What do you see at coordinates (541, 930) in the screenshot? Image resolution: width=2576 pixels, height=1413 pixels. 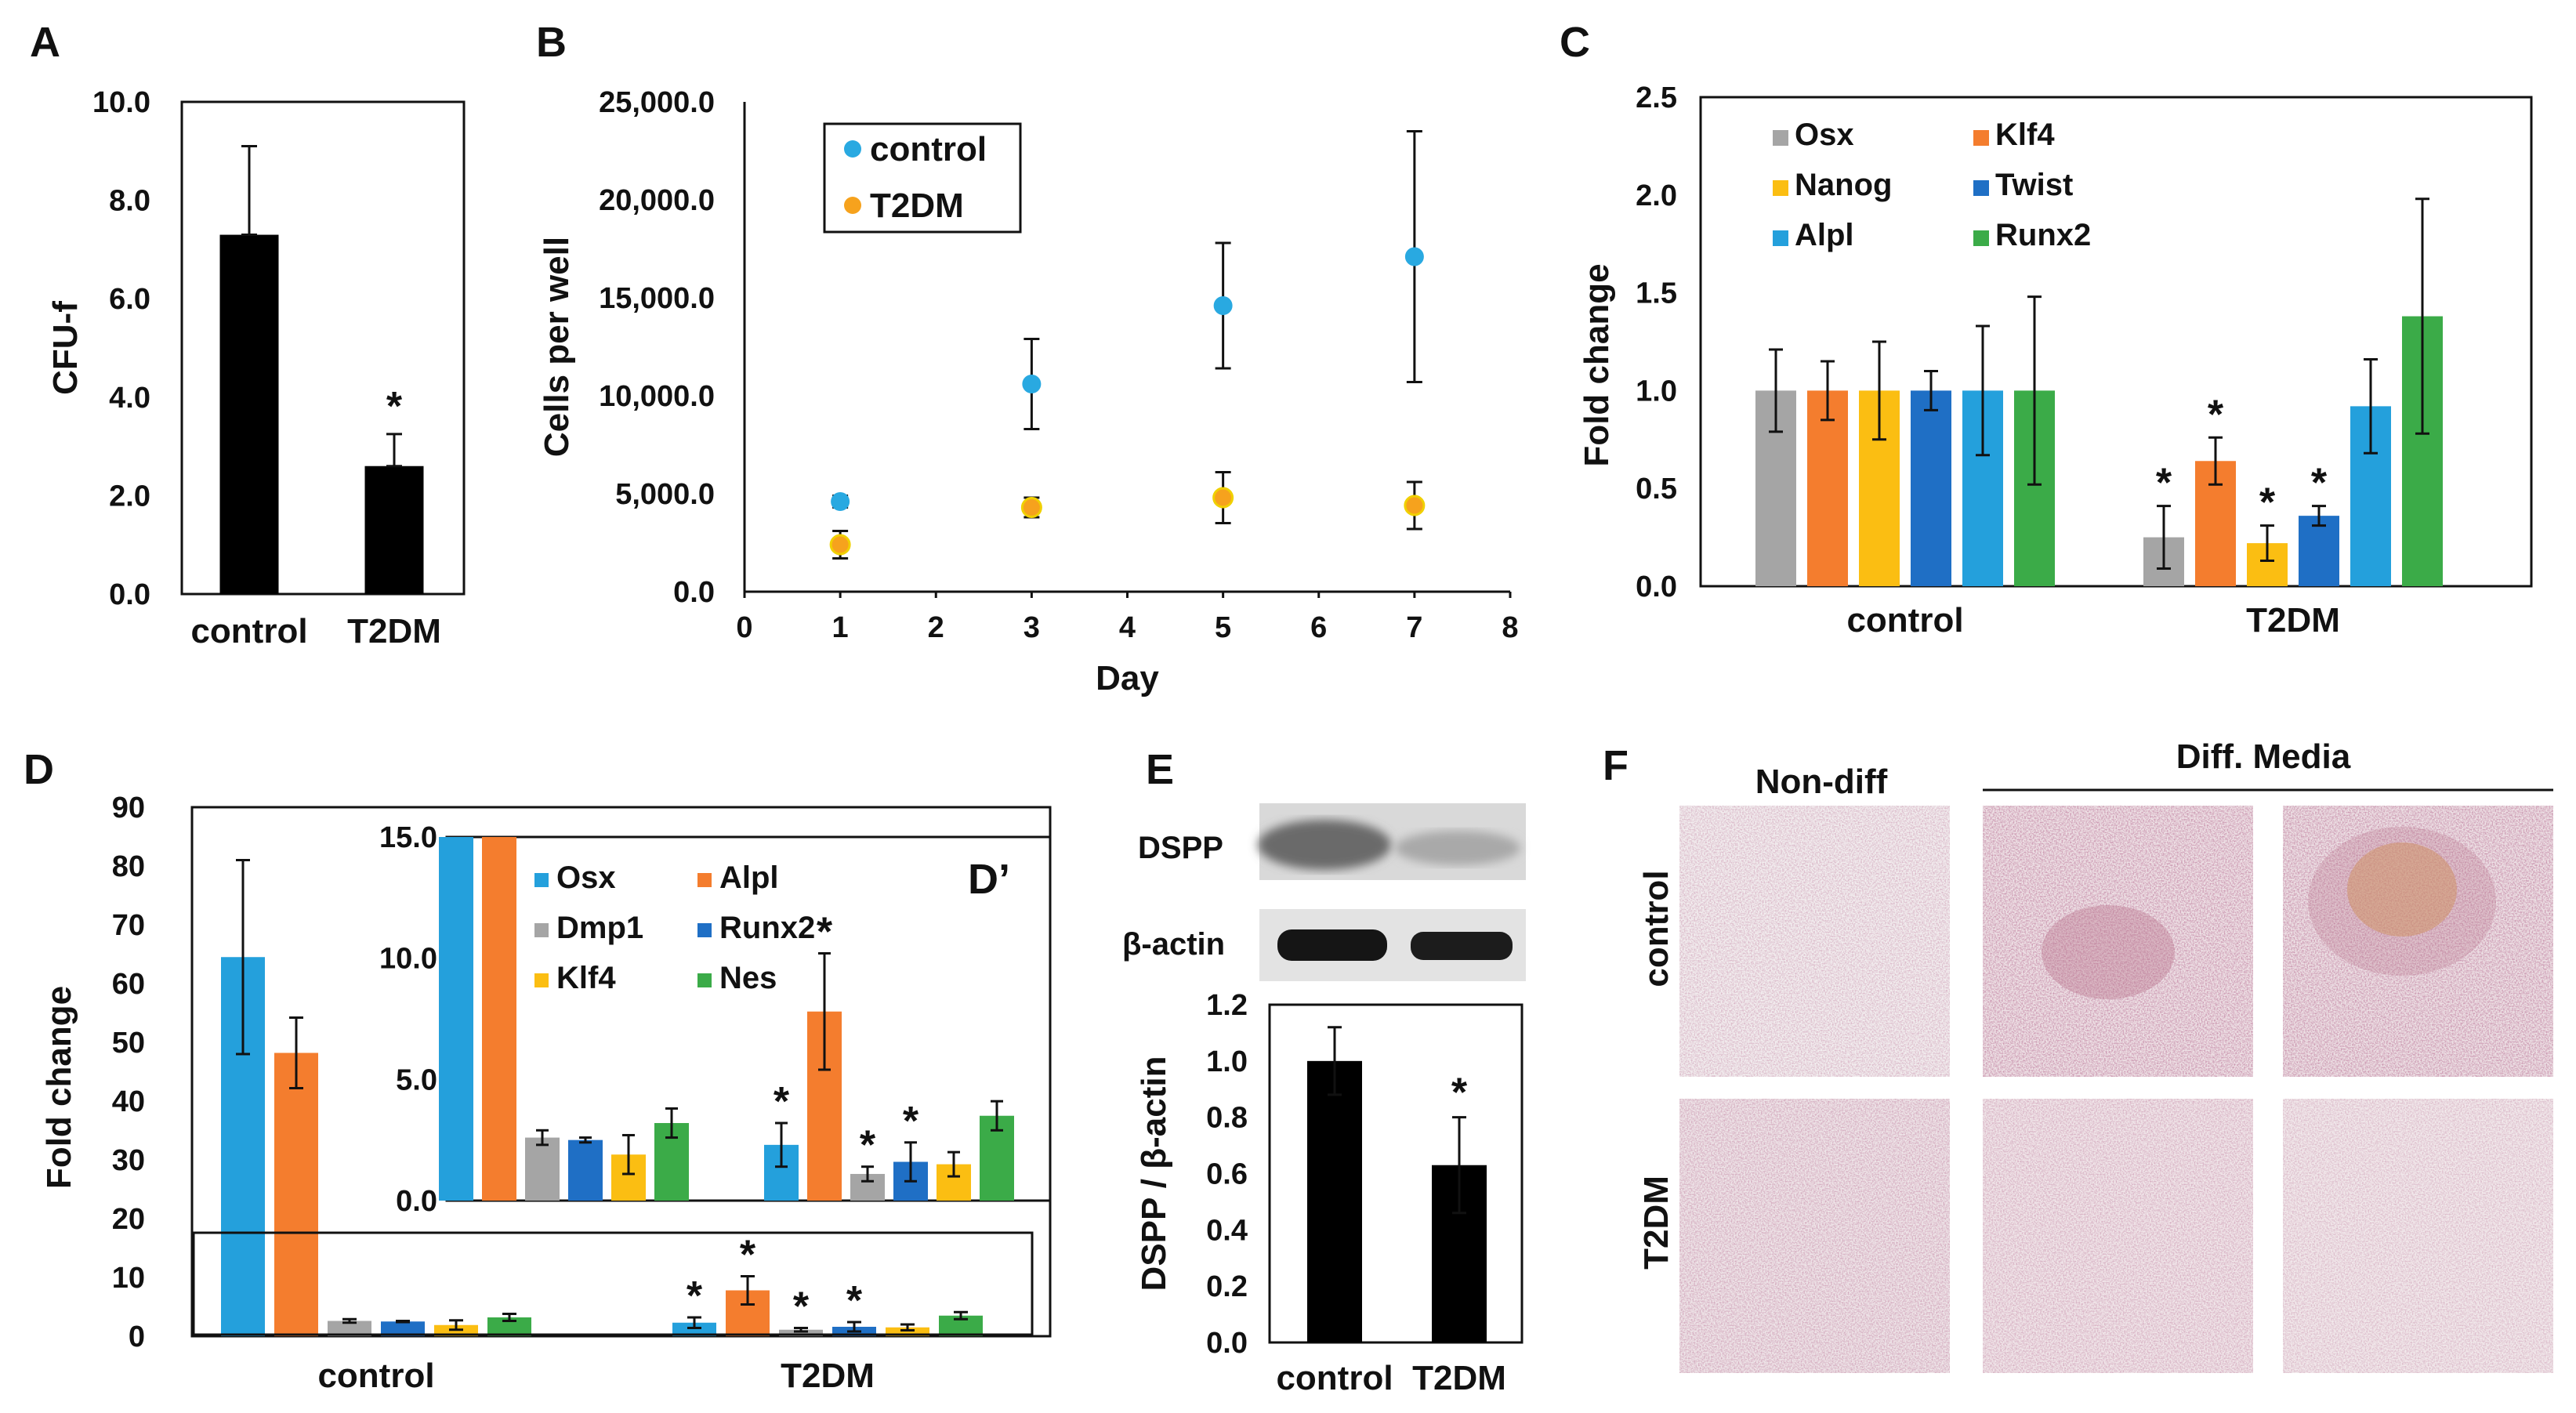 I see `d-legend-swatch-Dmp1` at bounding box center [541, 930].